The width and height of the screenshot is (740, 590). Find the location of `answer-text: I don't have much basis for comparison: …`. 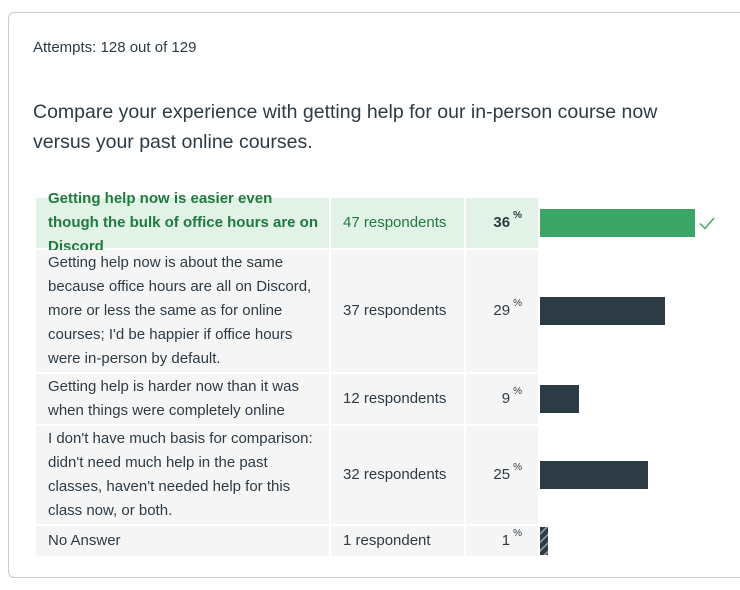

answer-text: I don't have much basis for comparison: … is located at coordinates (182, 475).